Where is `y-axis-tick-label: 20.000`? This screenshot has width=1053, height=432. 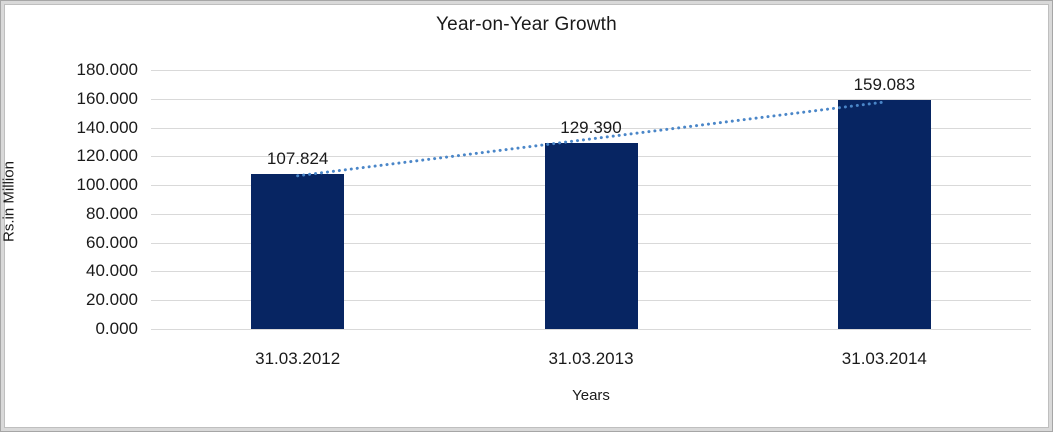
y-axis-tick-label: 20.000 is located at coordinates (112, 300).